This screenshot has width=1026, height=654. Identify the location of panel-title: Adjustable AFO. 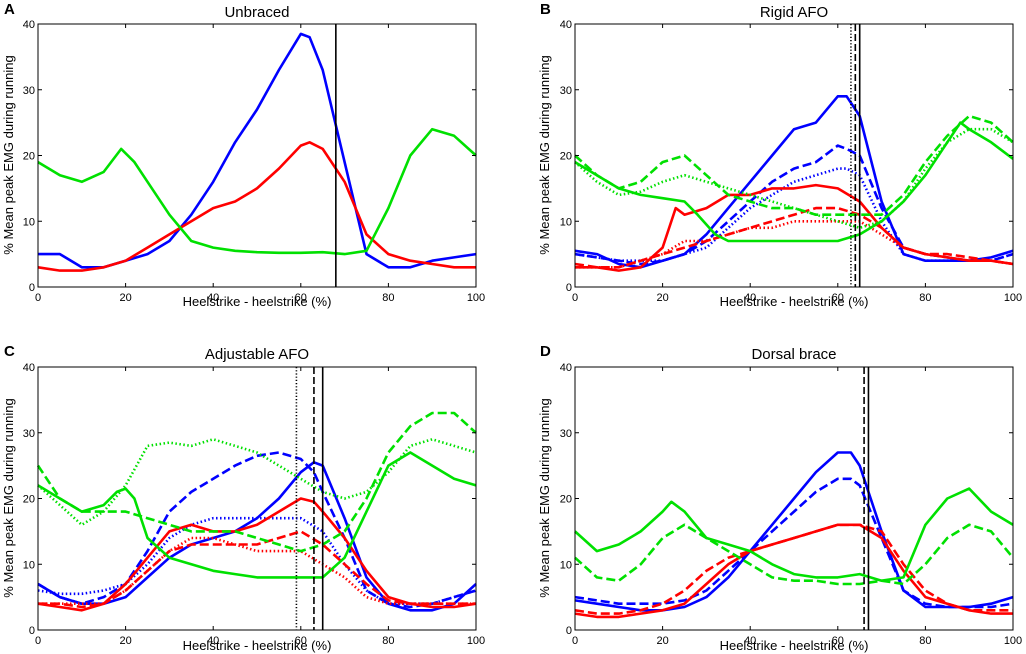
(257, 354).